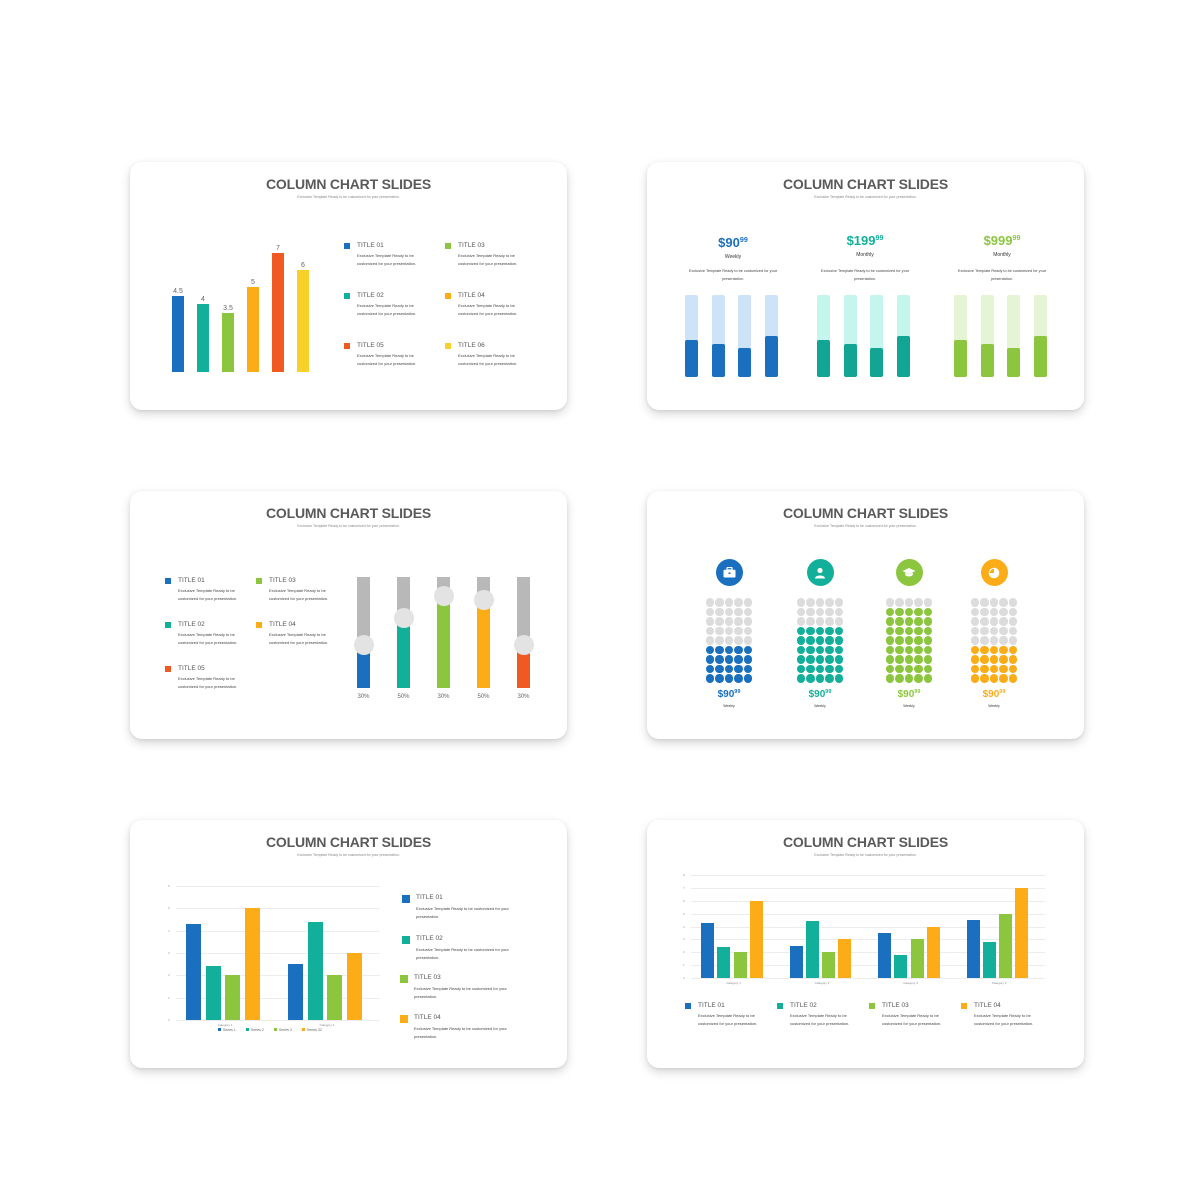 Image resolution: width=1200 pixels, height=1200 pixels. Describe the element at coordinates (909, 641) in the screenshot. I see `dot-column` at that location.